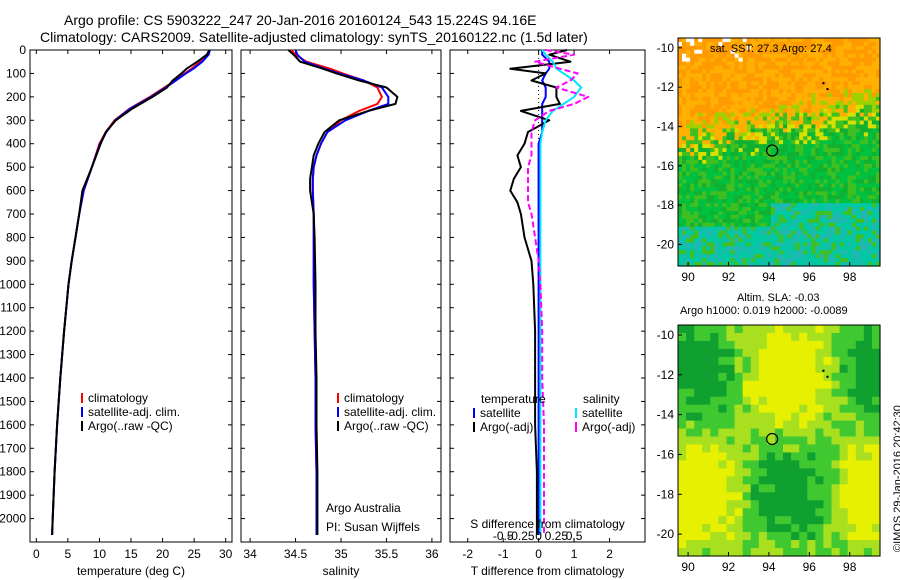  I want to click on y-tick-label: 1900, so click(13, 495).